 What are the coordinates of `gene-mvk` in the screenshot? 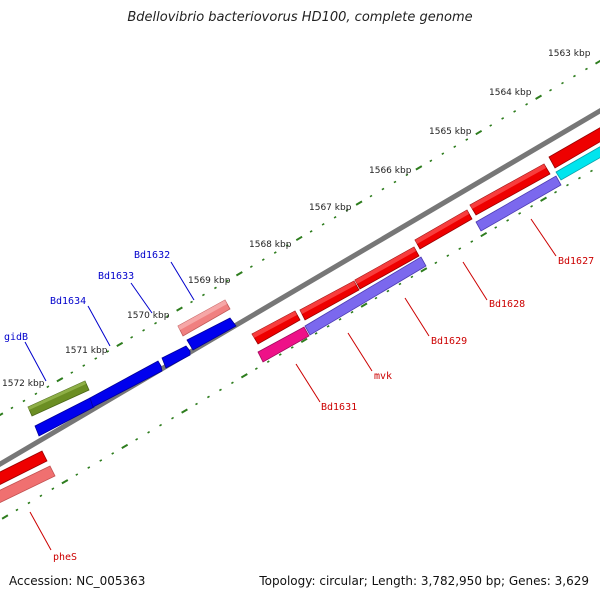 It's located at (365, 296).